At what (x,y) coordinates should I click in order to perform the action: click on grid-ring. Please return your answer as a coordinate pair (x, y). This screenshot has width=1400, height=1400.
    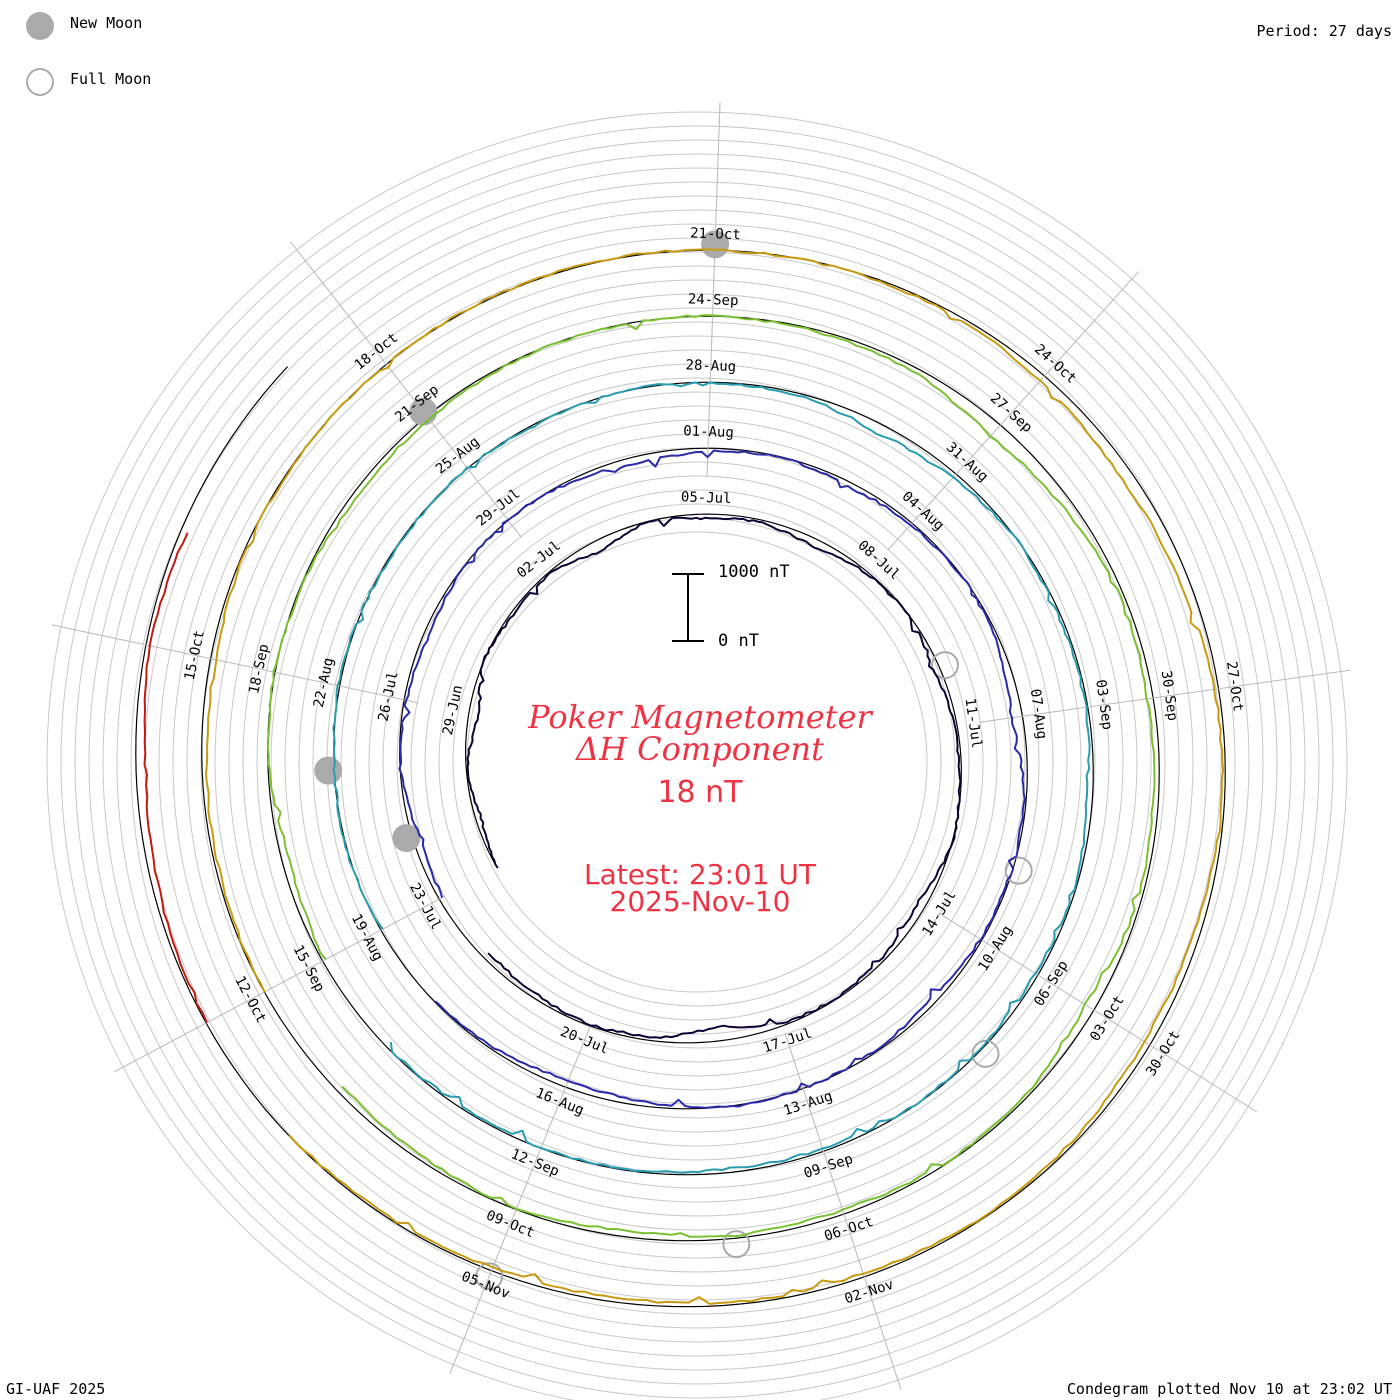
    Looking at the image, I should click on (697, 762).